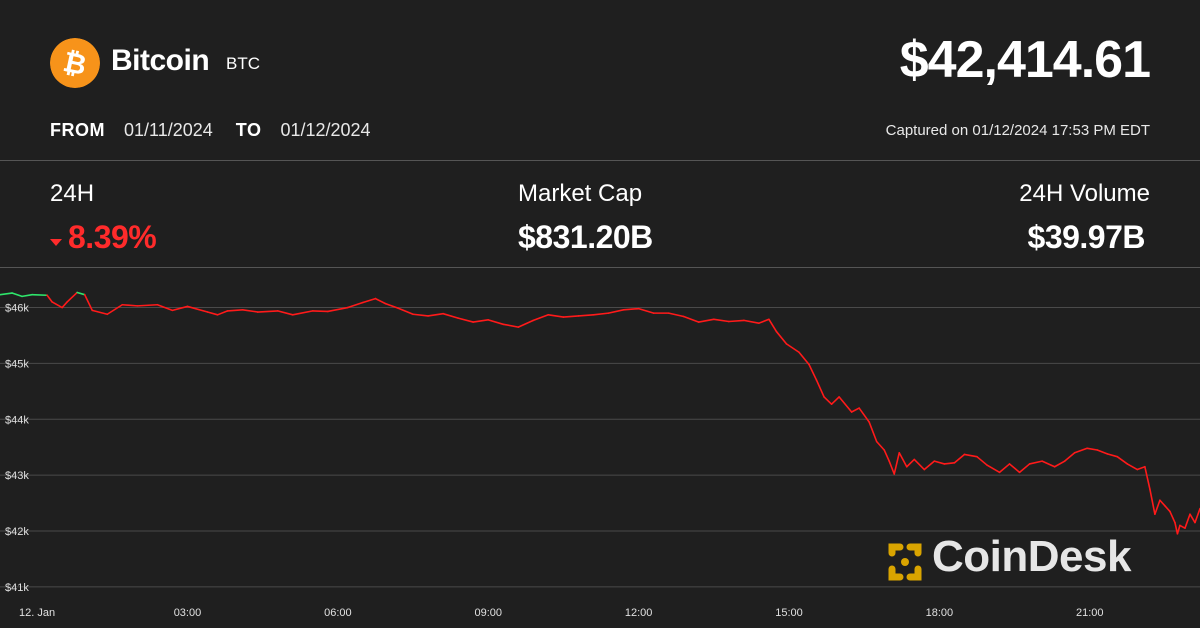 This screenshot has height=628, width=1200. Describe the element at coordinates (72, 193) in the screenshot. I see `change-label: 24H` at that location.